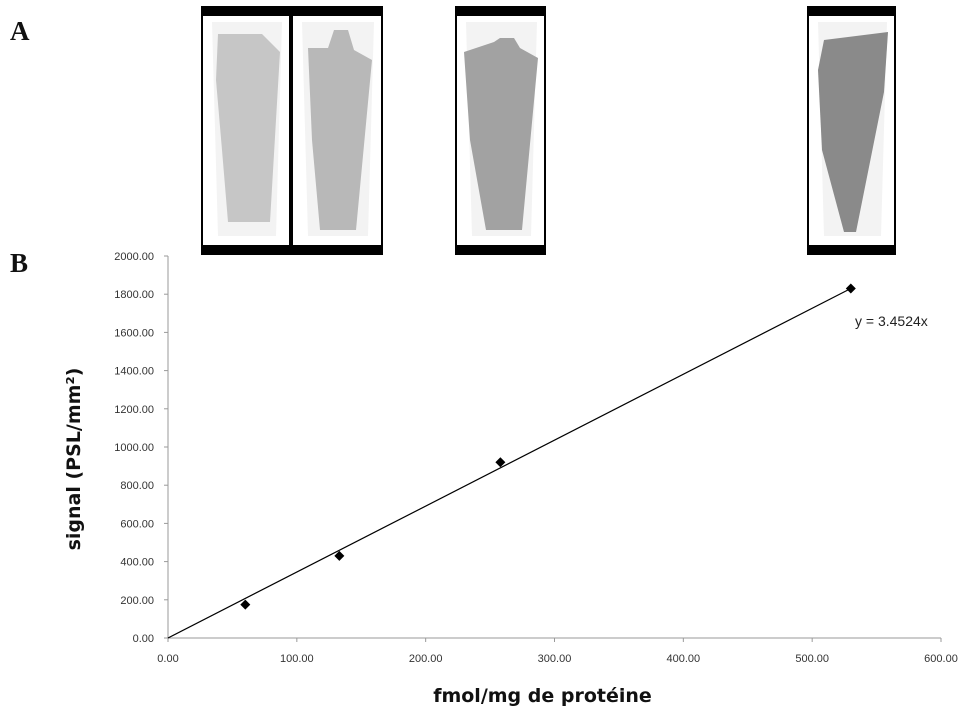 This screenshot has height=713, width=962. What do you see at coordinates (684, 659) in the screenshot?
I see `x-tick-label: 400.00` at bounding box center [684, 659].